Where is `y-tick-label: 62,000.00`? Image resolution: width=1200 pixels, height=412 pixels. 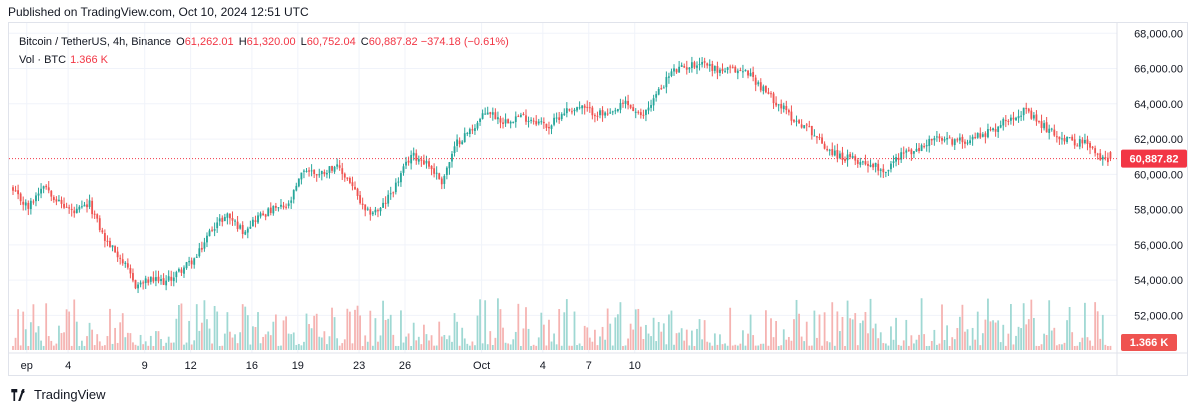
y-tick-label: 62,000.00 is located at coordinates (1158, 140).